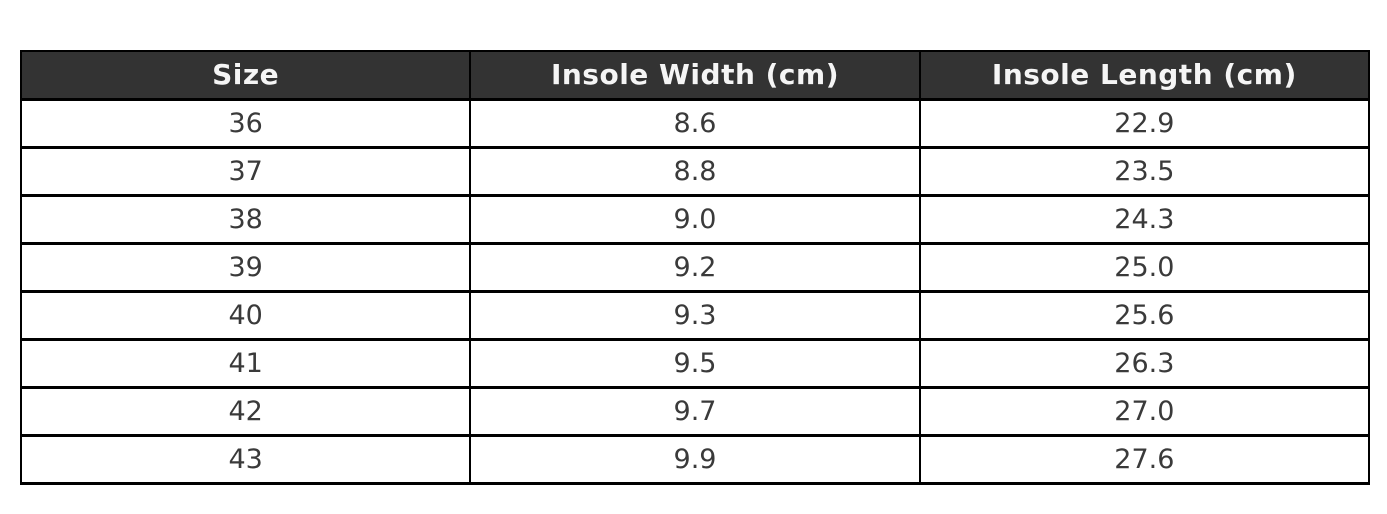 The height and width of the screenshot is (514, 1387). What do you see at coordinates (1144, 410) in the screenshot?
I see `cell-insole-length: 27.0` at bounding box center [1144, 410].